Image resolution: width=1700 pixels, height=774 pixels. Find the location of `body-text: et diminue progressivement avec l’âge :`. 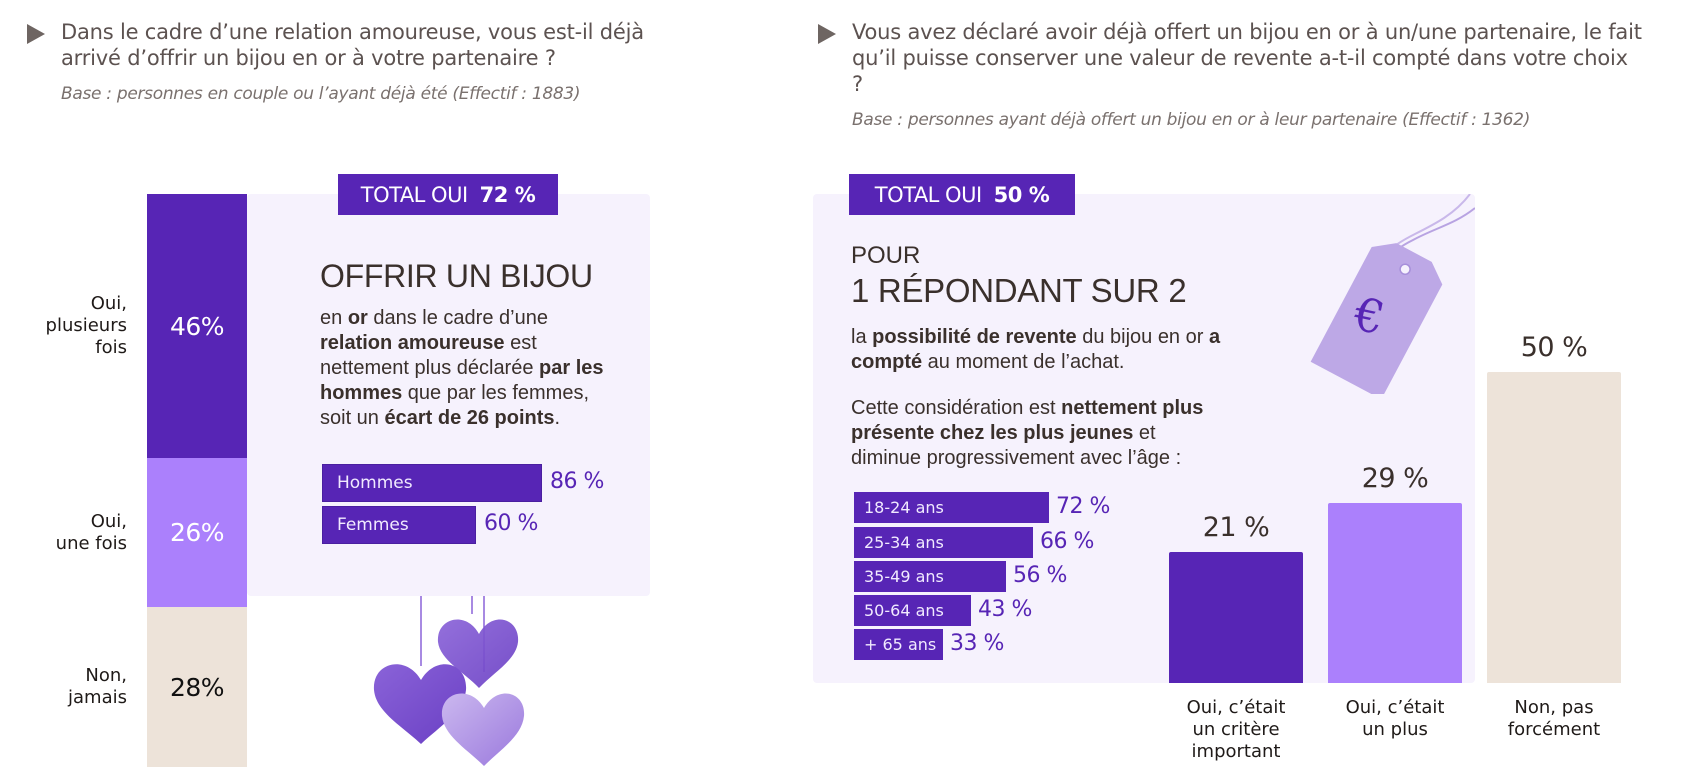

body-text: et diminue progressivement avec l’âge : is located at coordinates (1016, 445).